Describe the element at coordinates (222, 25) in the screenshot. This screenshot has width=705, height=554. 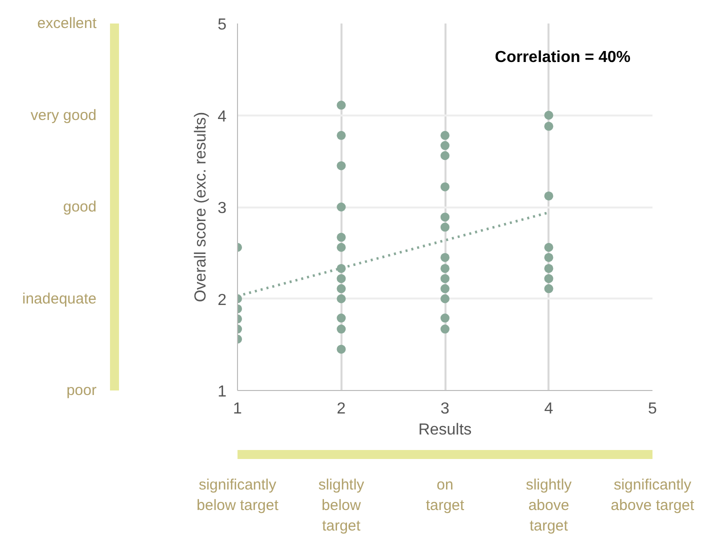
I see `y-tick-label: 5` at that location.